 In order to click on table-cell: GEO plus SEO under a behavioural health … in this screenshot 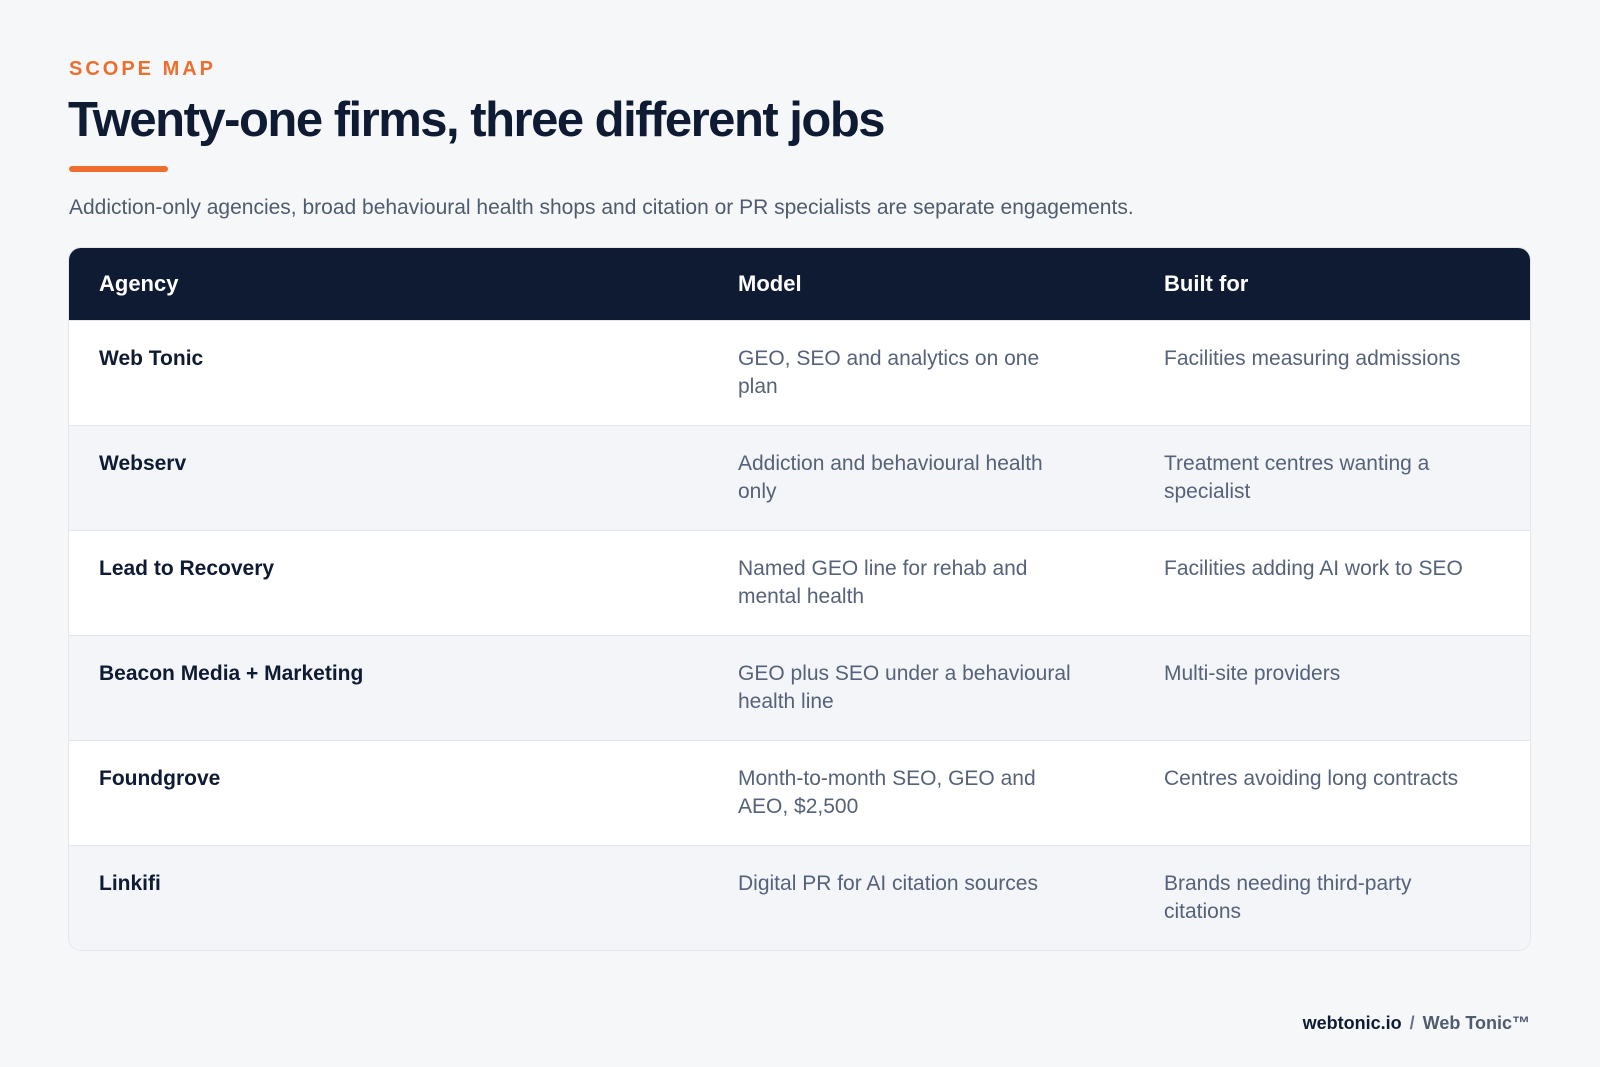, I will do `click(921, 688)`.